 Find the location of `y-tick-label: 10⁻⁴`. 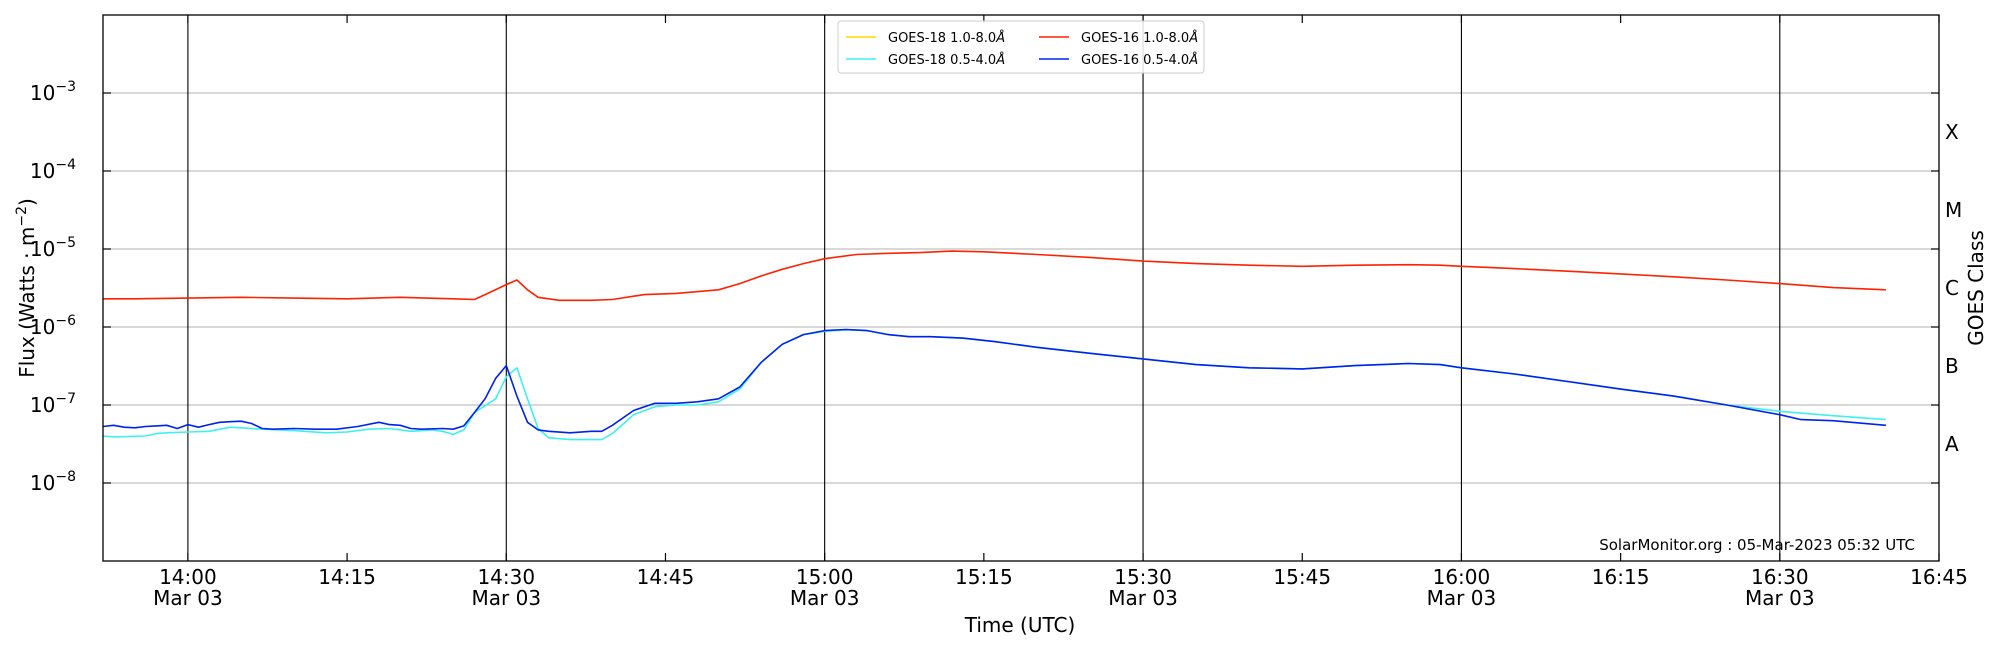

y-tick-label: 10⁻⁴ is located at coordinates (53, 170).